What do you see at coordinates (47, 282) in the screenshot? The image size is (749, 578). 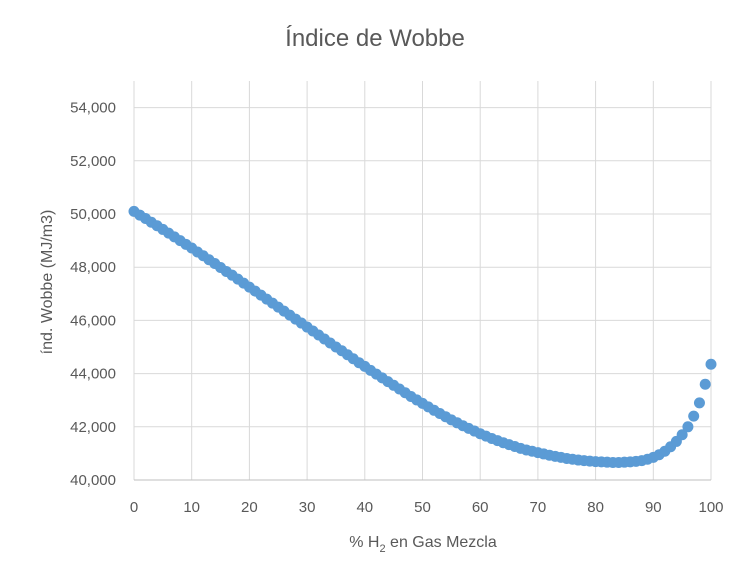 I see `y-axis-label: índ. Wobbe (MJ/m3)` at bounding box center [47, 282].